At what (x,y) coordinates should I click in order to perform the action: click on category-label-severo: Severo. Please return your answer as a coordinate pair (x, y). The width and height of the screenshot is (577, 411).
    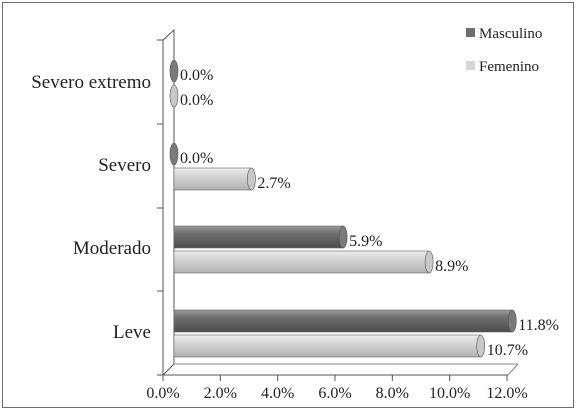
    Looking at the image, I should click on (124, 165).